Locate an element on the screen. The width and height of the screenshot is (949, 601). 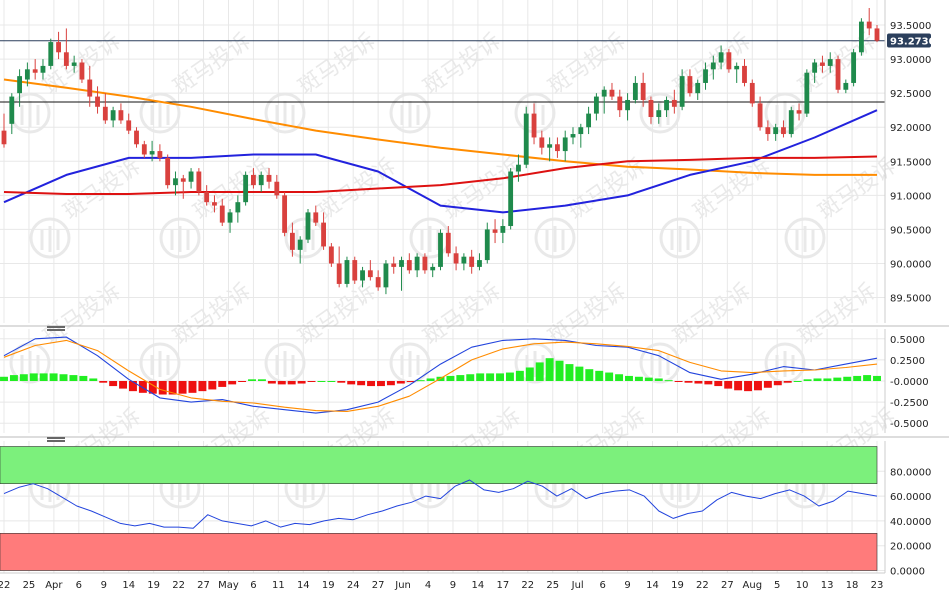
macd-panel-handle is located at coordinates (56, 328).